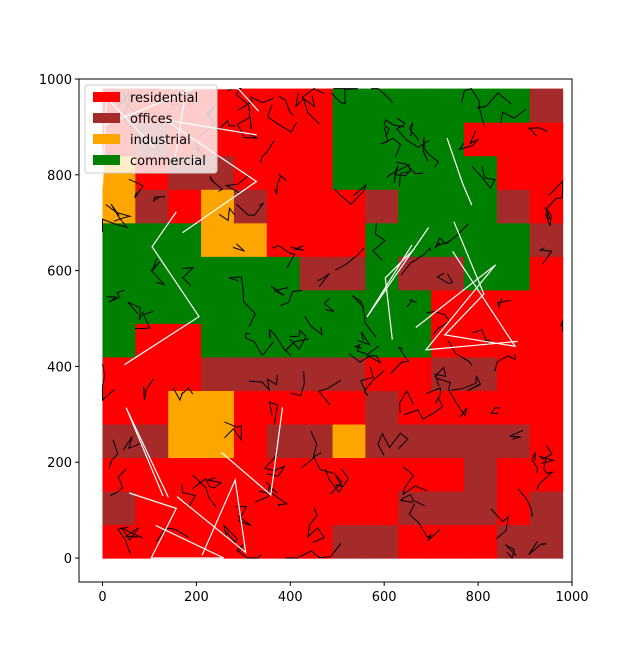  I want to click on legend: residential offices industrial commercial, so click(151, 129).